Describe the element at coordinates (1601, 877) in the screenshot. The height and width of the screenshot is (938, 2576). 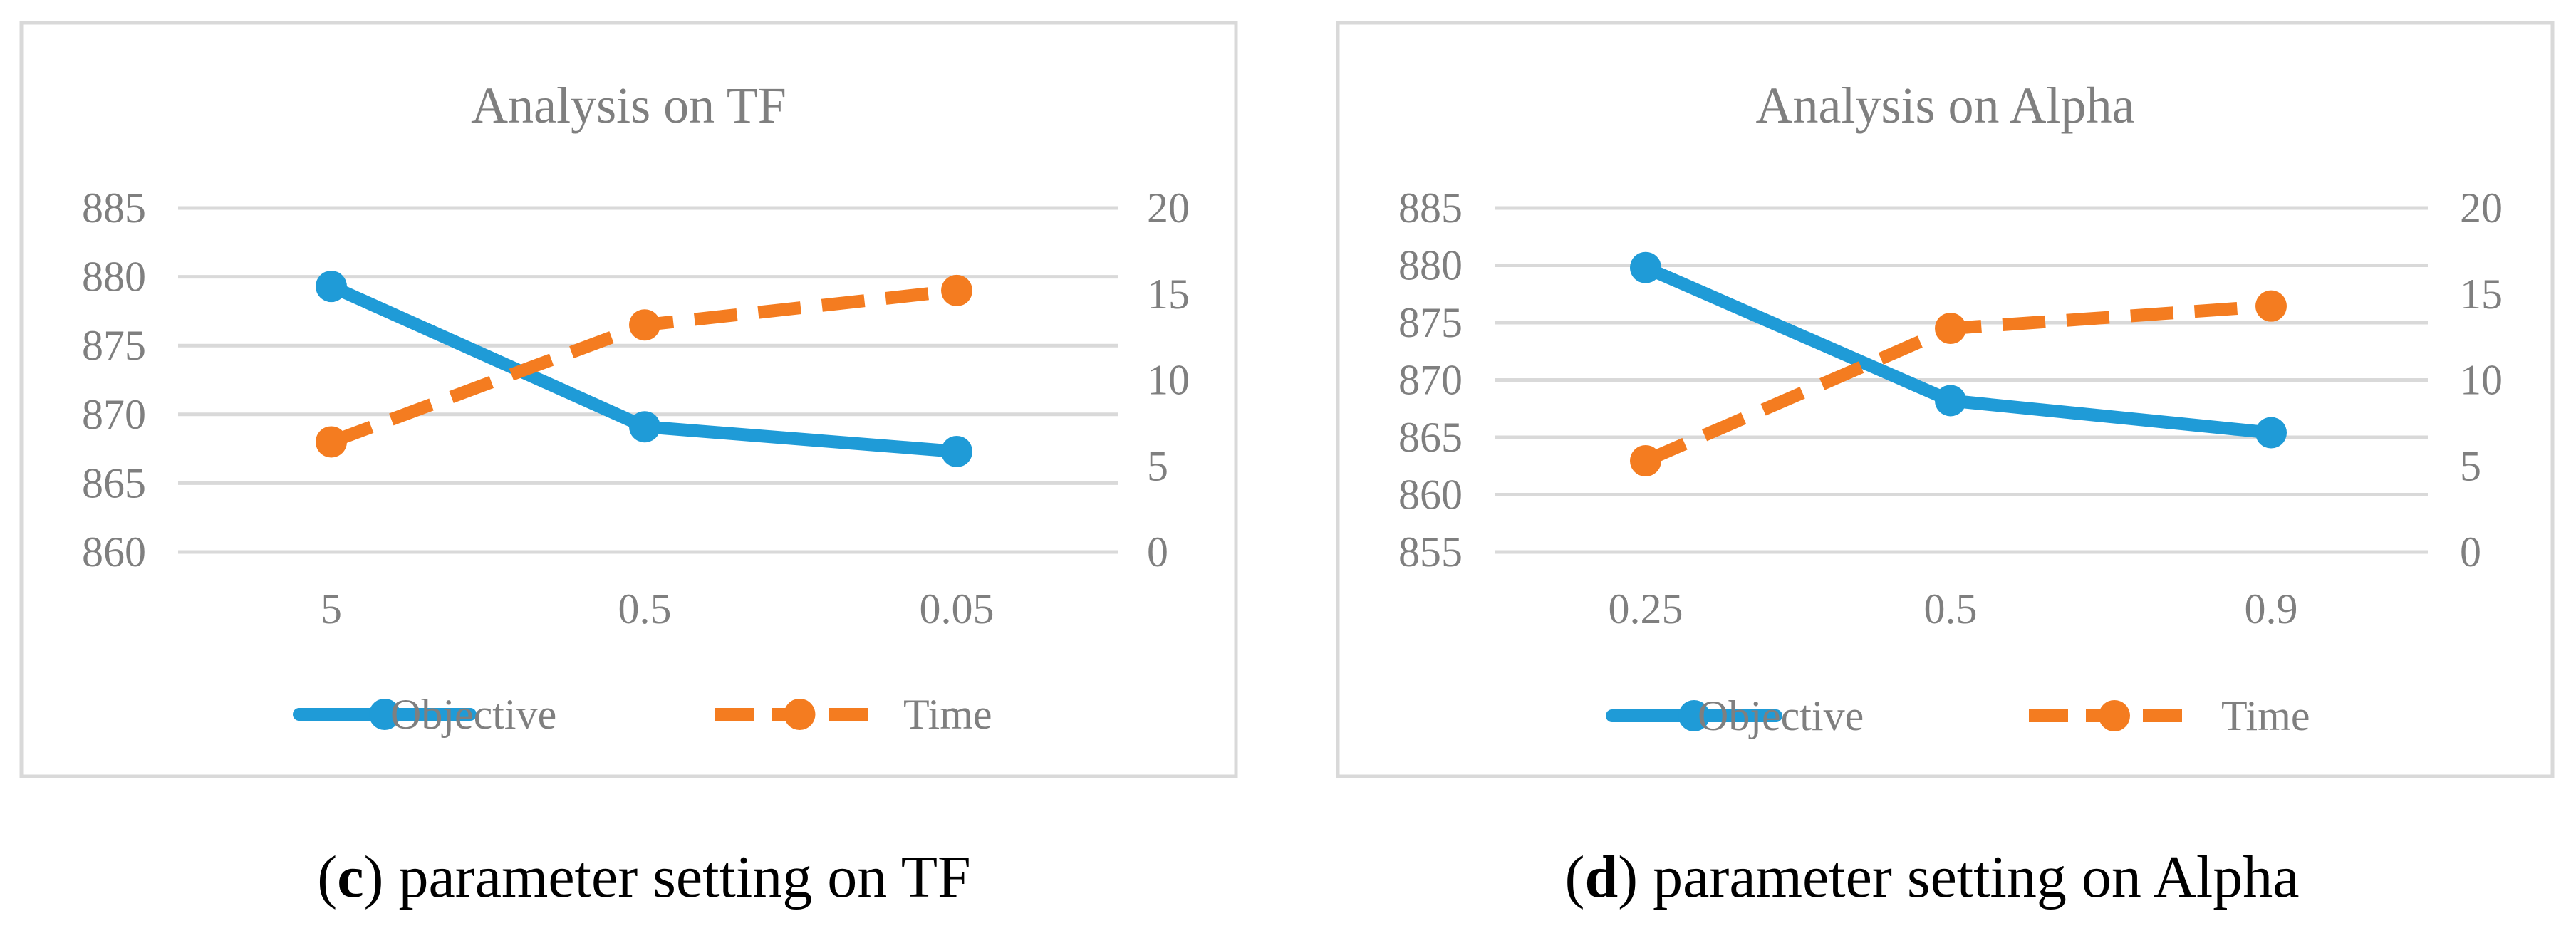
I see `caption-letter: d` at that location.